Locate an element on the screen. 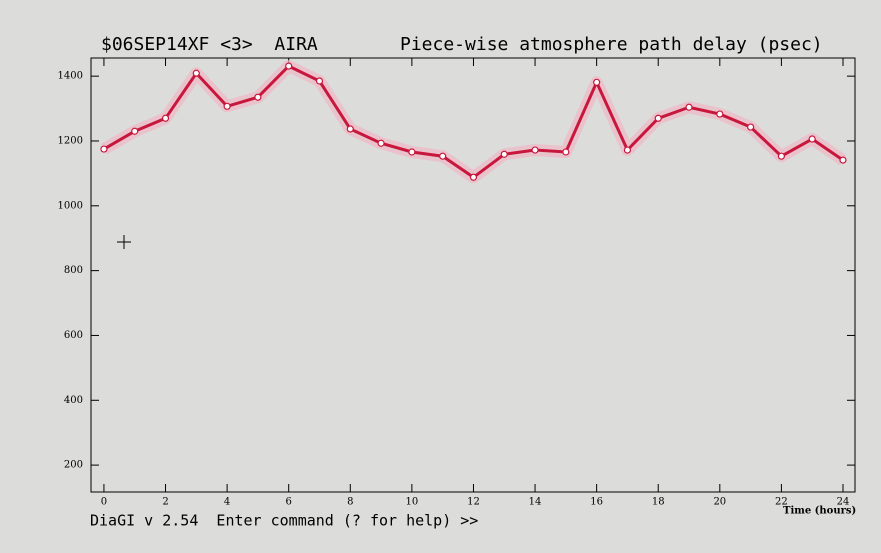  x-tick-label: 14 is located at coordinates (535, 502).